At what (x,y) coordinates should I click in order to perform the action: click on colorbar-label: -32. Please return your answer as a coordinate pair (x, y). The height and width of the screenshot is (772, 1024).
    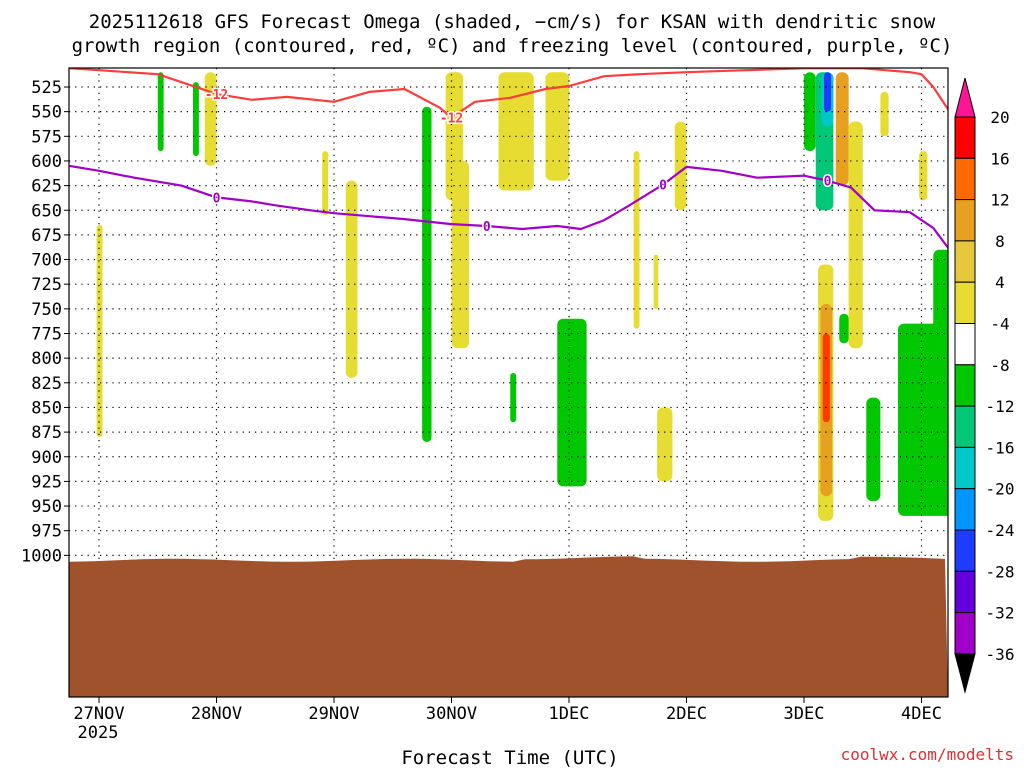
    Looking at the image, I should click on (1000, 613).